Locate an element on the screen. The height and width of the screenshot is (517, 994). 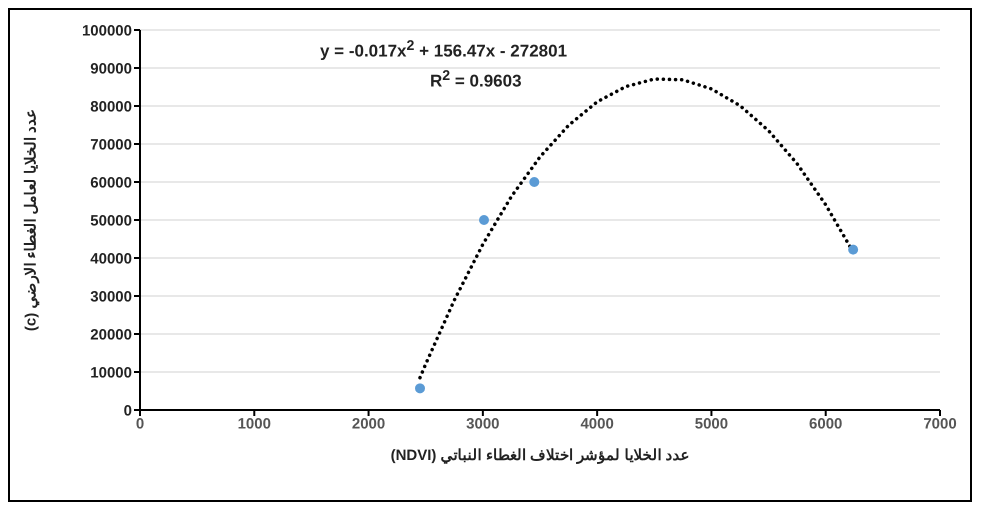
y-tick-label: 0 is located at coordinates (128, 411).